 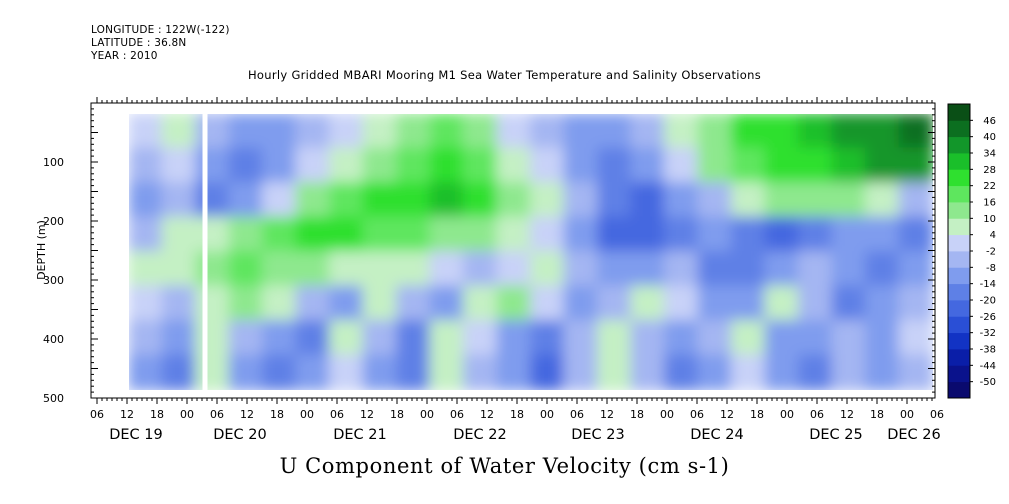 I want to click on x-day-label: DEC 26, so click(x=914, y=435).